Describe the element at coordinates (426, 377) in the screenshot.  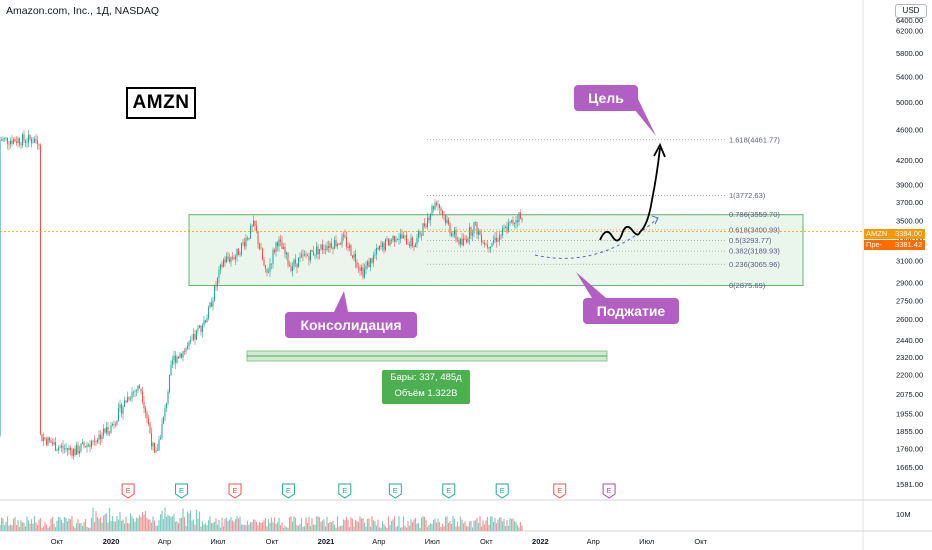
I see `bars-count-label: Бары: 337, 485д` at that location.